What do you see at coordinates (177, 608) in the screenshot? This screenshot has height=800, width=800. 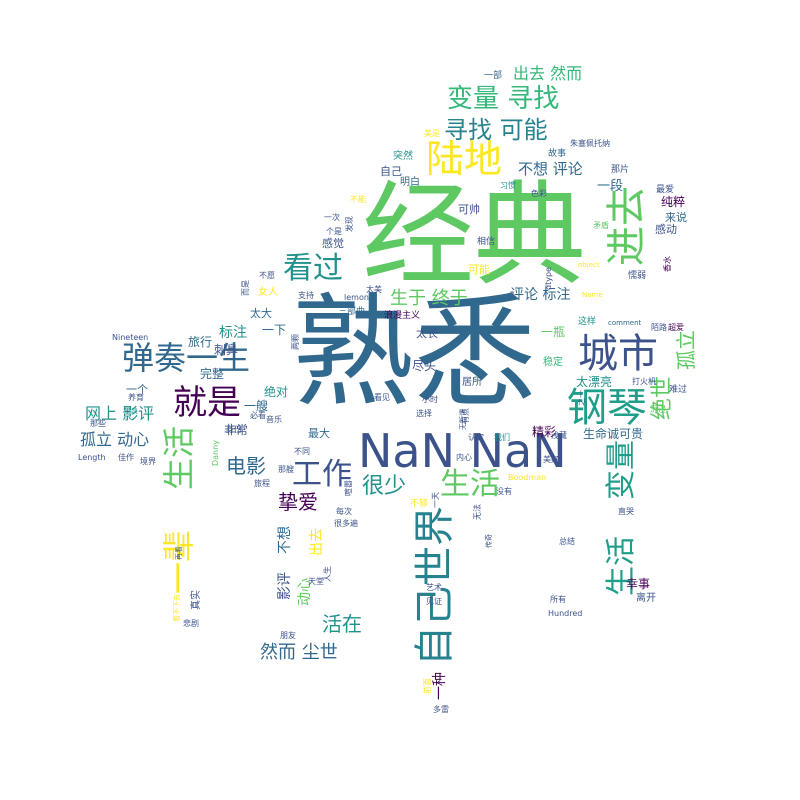 I see `word: 看不下去` at bounding box center [177, 608].